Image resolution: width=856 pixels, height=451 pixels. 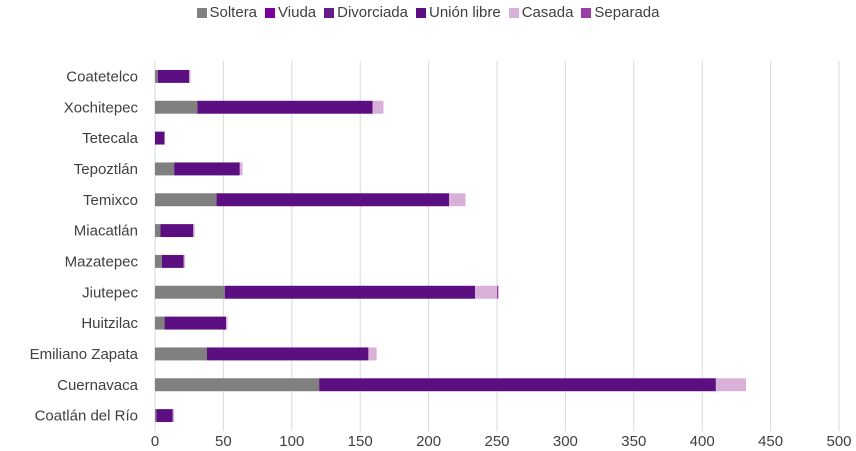 I want to click on x-tick-label: 0, so click(x=155, y=441).